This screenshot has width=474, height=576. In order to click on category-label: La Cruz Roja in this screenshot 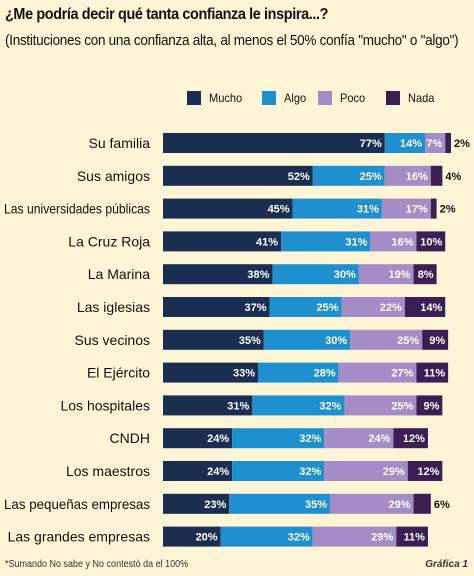, I will do `click(109, 241)`.